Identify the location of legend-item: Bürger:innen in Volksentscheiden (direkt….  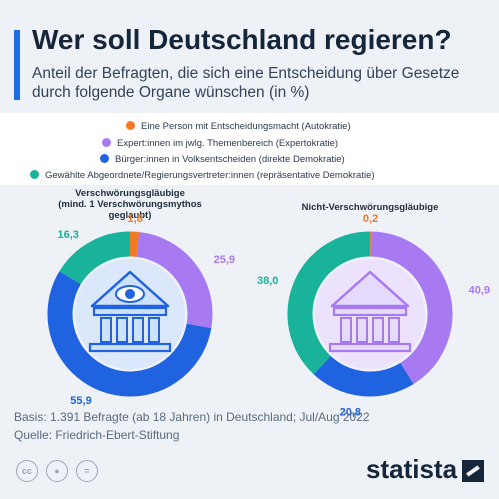
(222, 159).